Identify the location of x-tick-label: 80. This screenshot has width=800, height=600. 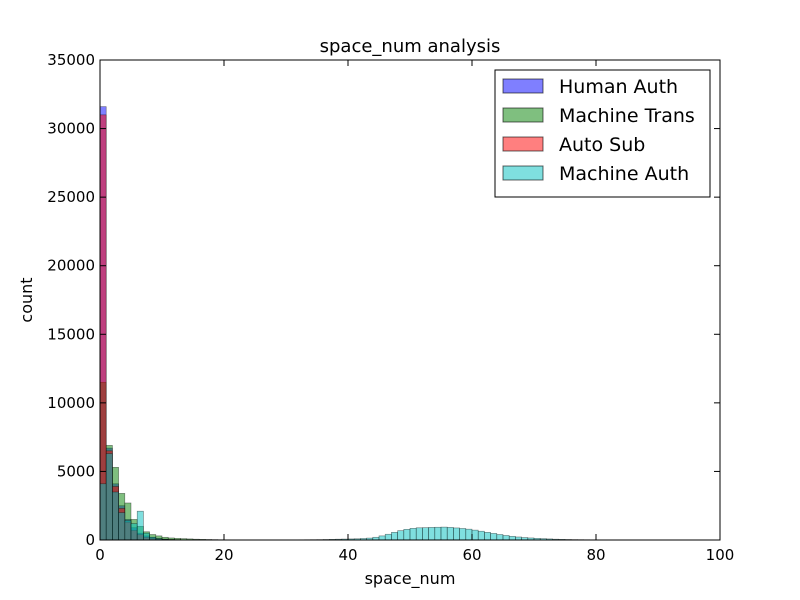
(595, 555).